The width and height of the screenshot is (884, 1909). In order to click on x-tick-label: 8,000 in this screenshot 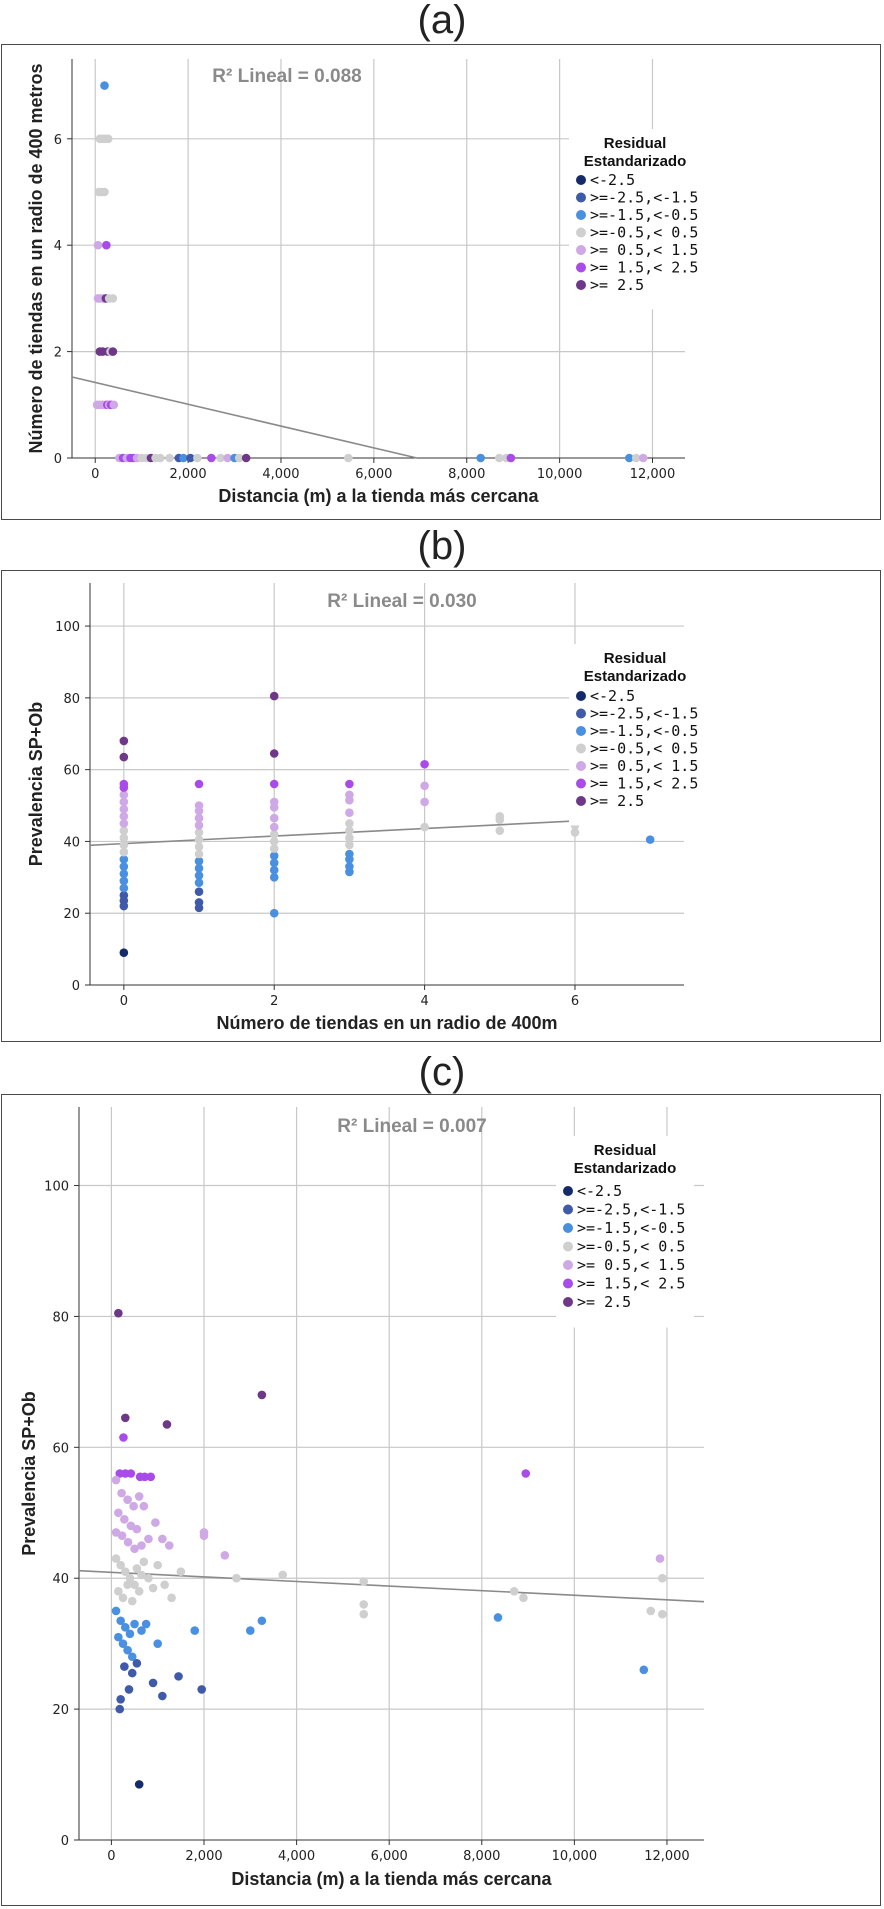, I will do `click(466, 474)`.